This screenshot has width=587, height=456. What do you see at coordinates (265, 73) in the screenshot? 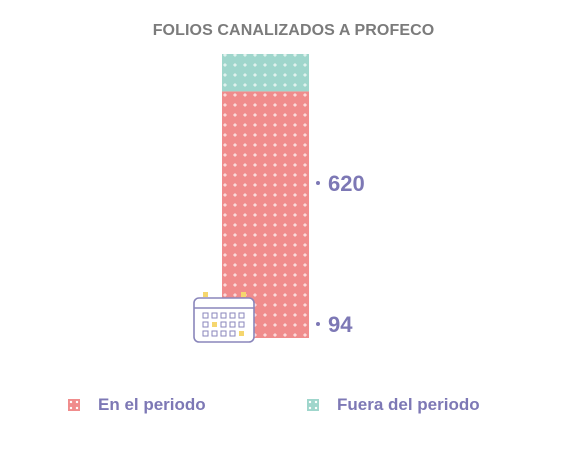
I see `bar-pattern-fuera-del-periodo` at bounding box center [265, 73].